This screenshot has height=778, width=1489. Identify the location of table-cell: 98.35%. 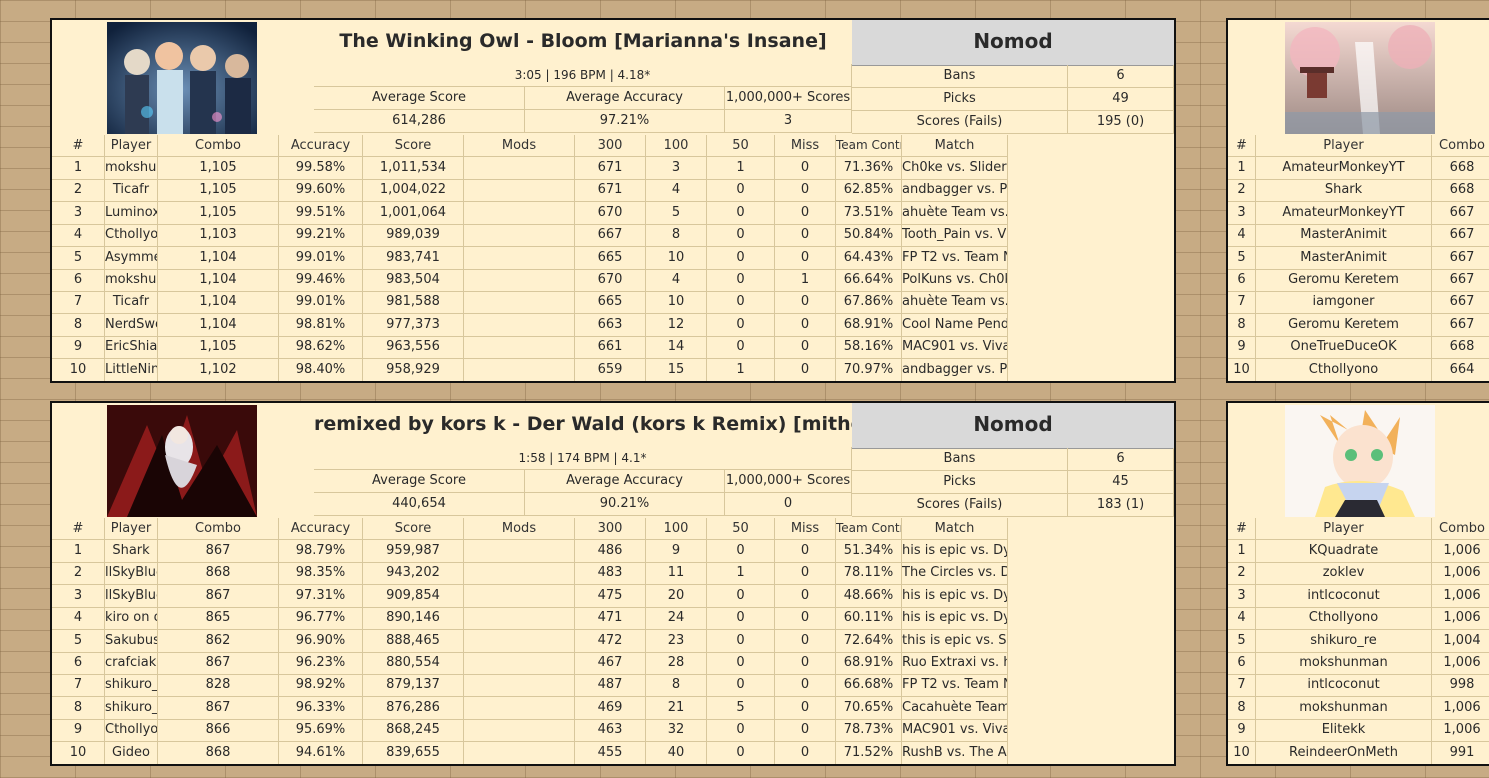
(321, 574).